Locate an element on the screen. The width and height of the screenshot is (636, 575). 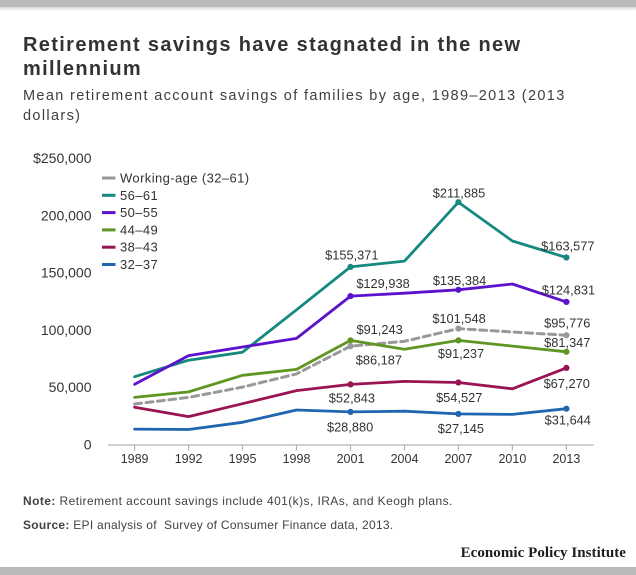
svg-text: $135,384 is located at coordinates (459, 280).